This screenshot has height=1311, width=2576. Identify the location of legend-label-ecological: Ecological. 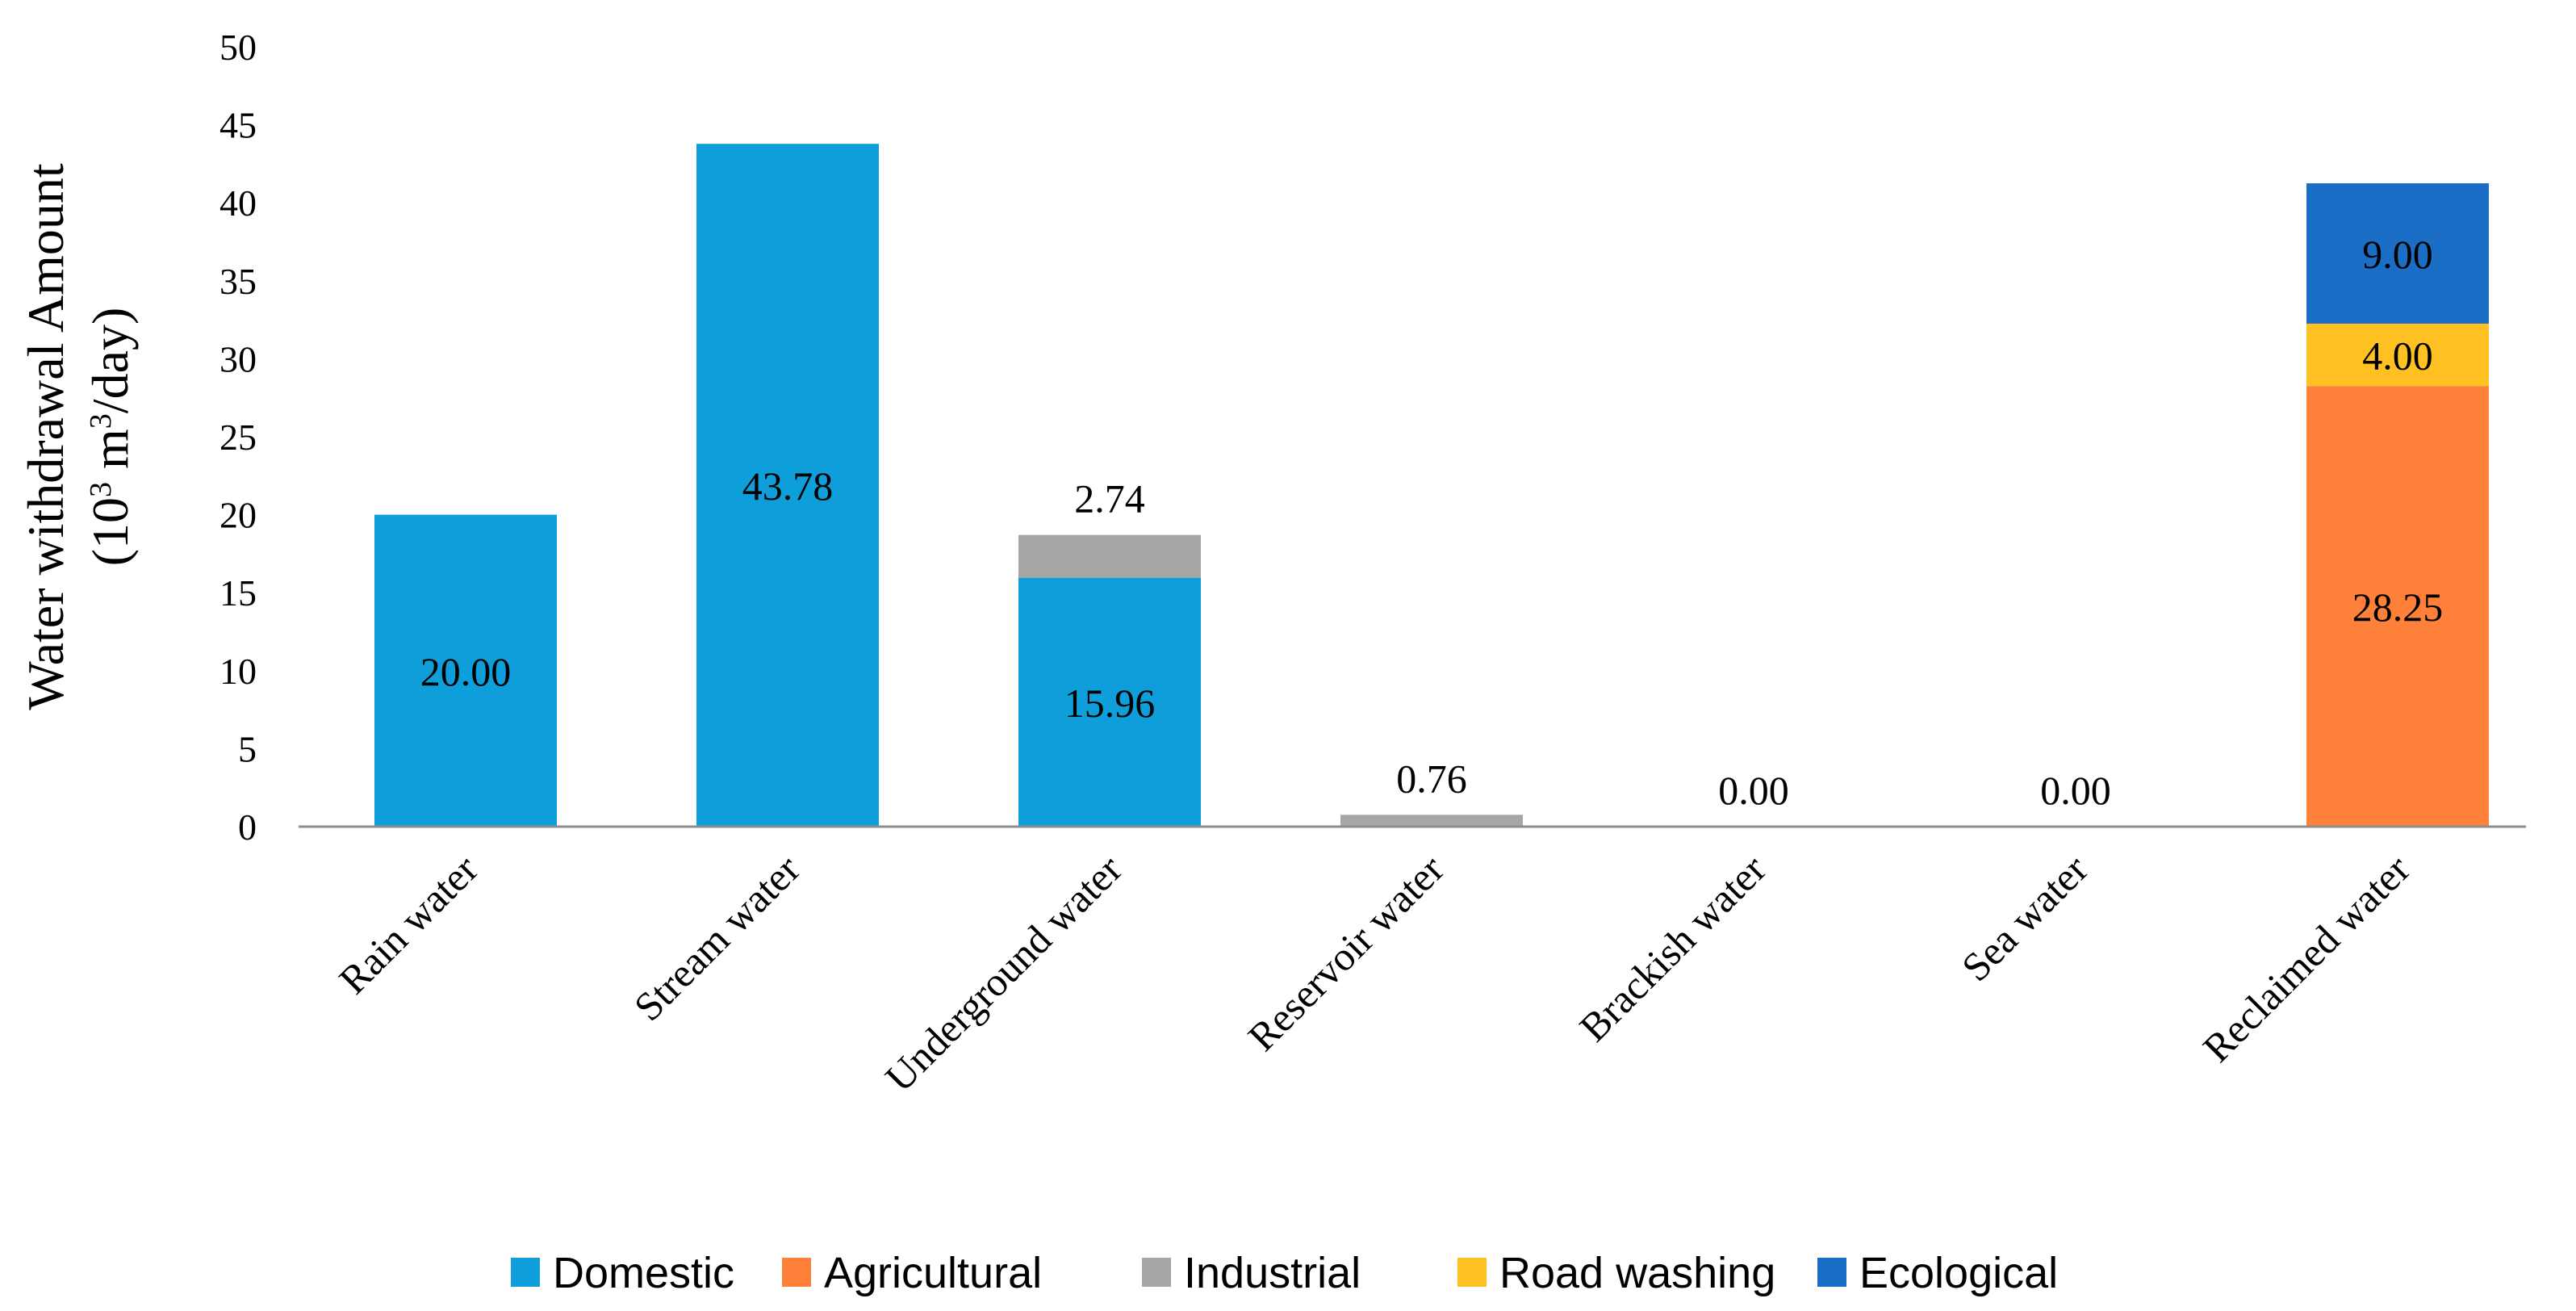
(1958, 1273).